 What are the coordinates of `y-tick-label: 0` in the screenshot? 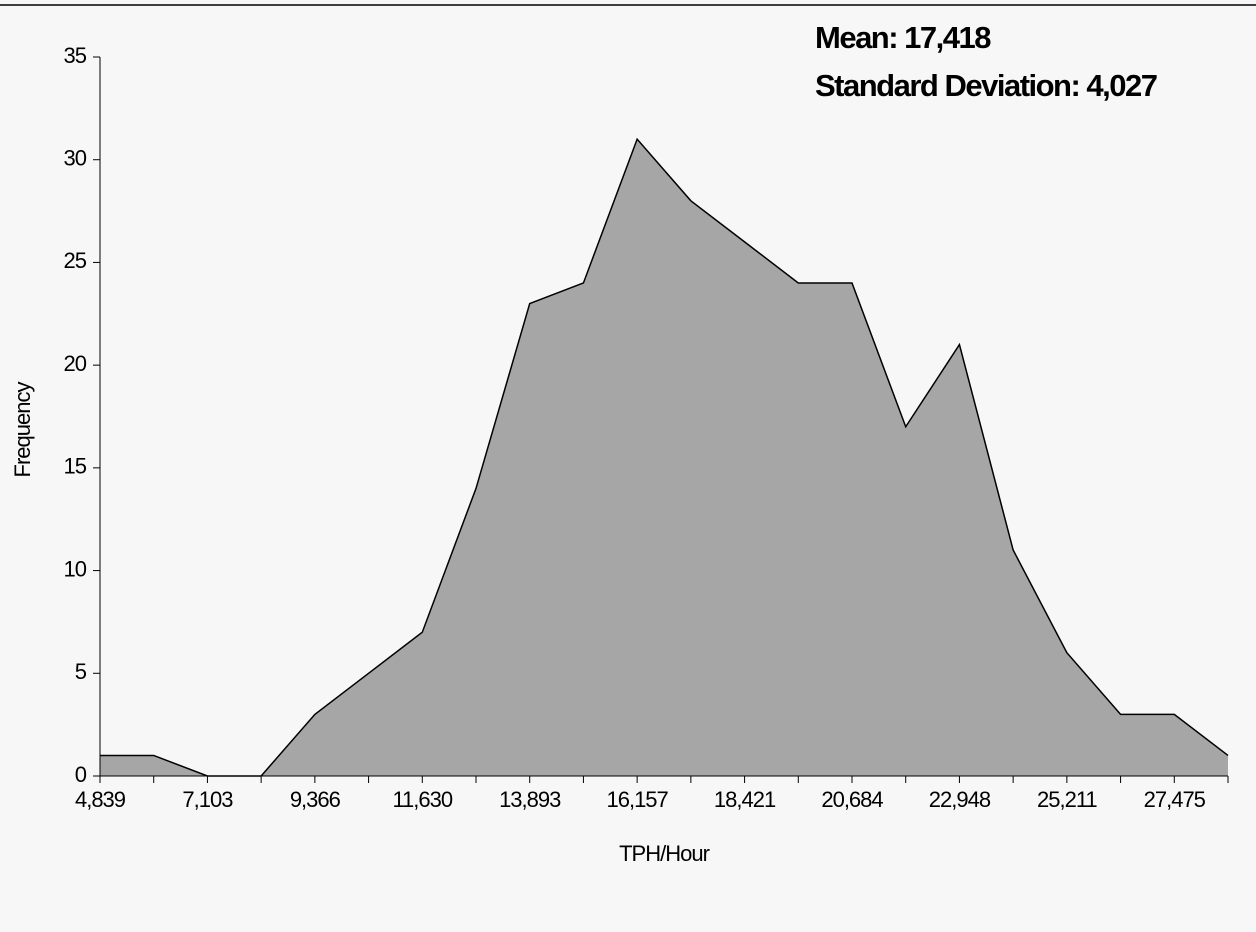 It's located at (81, 774).